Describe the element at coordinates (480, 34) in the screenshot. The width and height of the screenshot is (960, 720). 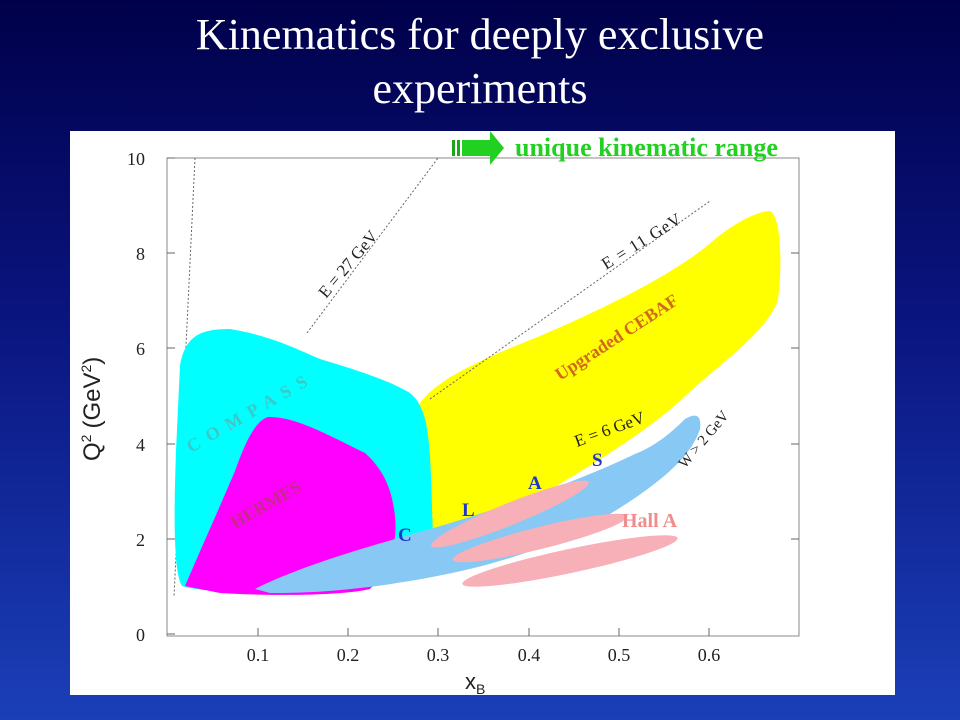
I see `title-line-1: Kinematics for deeply exclusive` at that location.